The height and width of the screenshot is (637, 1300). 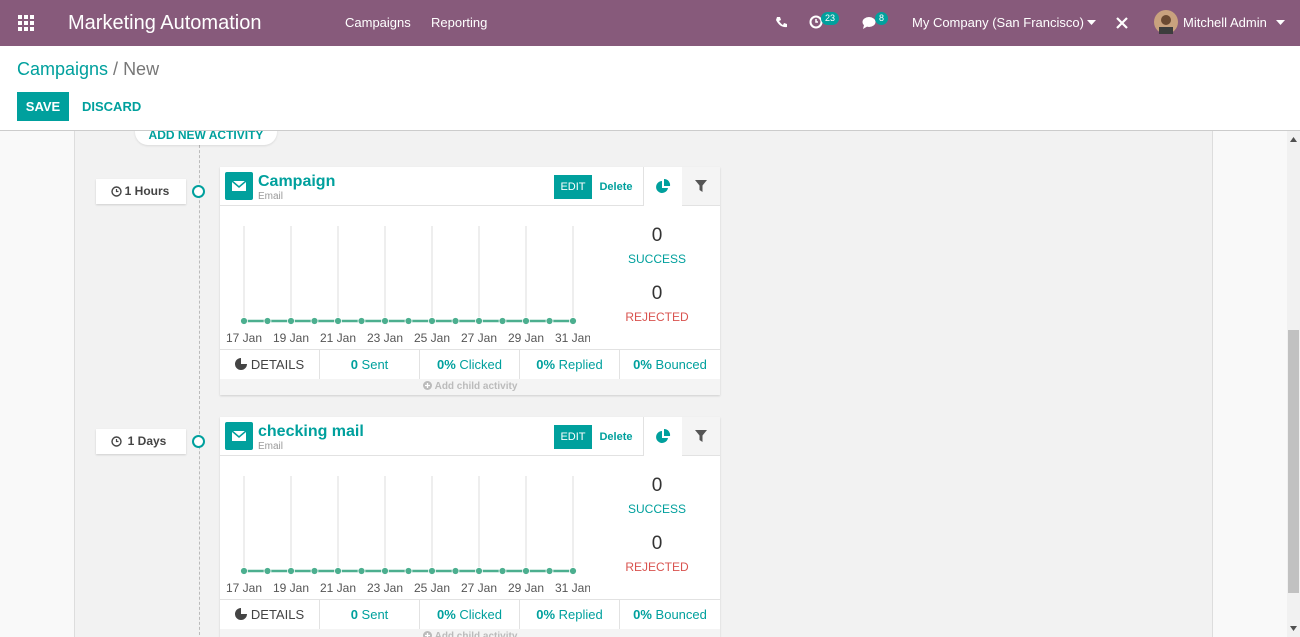 I want to click on add-activity-button: ADD NEW ACTIVITY, so click(x=206, y=138).